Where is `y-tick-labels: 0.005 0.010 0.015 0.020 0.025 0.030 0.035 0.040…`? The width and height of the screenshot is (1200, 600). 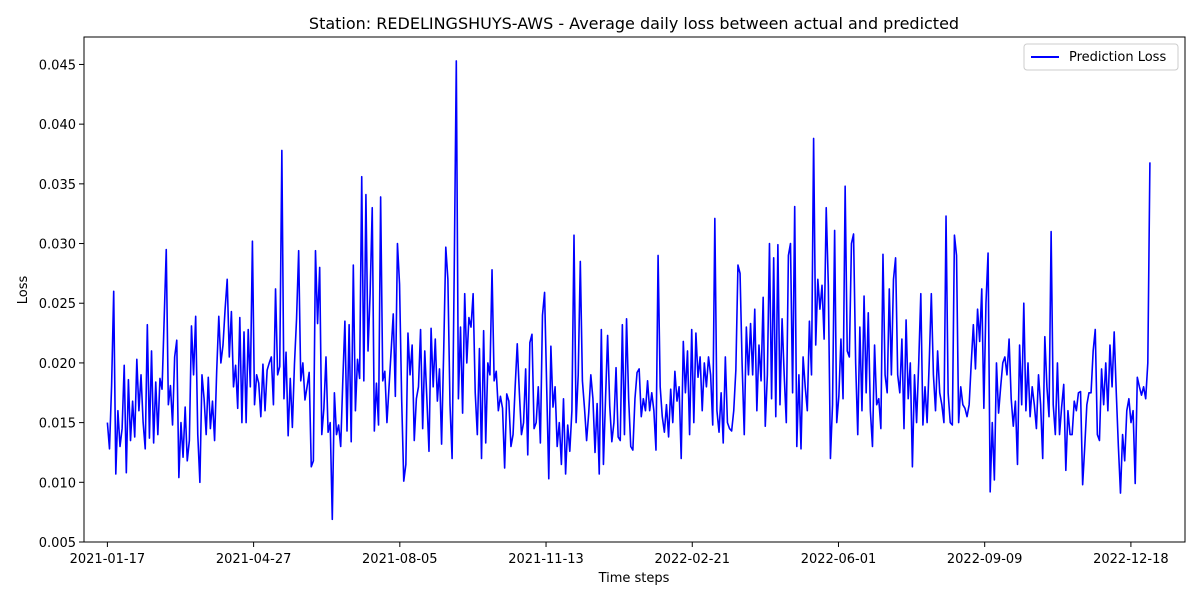
y-tick-labels: 0.005 0.010 0.015 0.020 0.025 0.030 0.035 0.040… is located at coordinates (57, 304).